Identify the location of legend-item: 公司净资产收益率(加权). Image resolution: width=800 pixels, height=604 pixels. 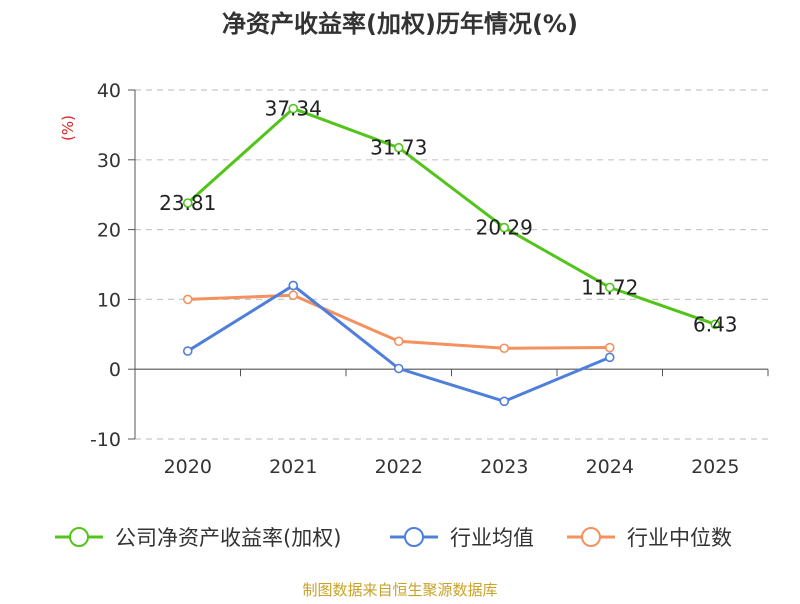
(198, 538).